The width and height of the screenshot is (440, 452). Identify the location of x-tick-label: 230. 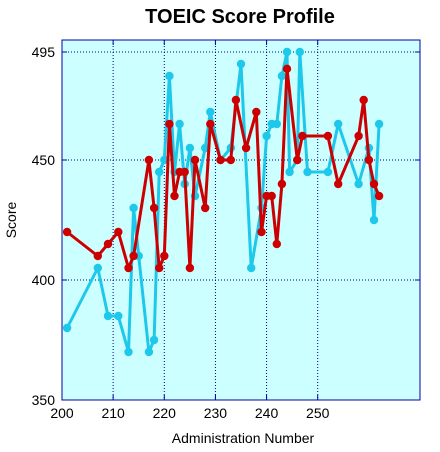
(216, 413).